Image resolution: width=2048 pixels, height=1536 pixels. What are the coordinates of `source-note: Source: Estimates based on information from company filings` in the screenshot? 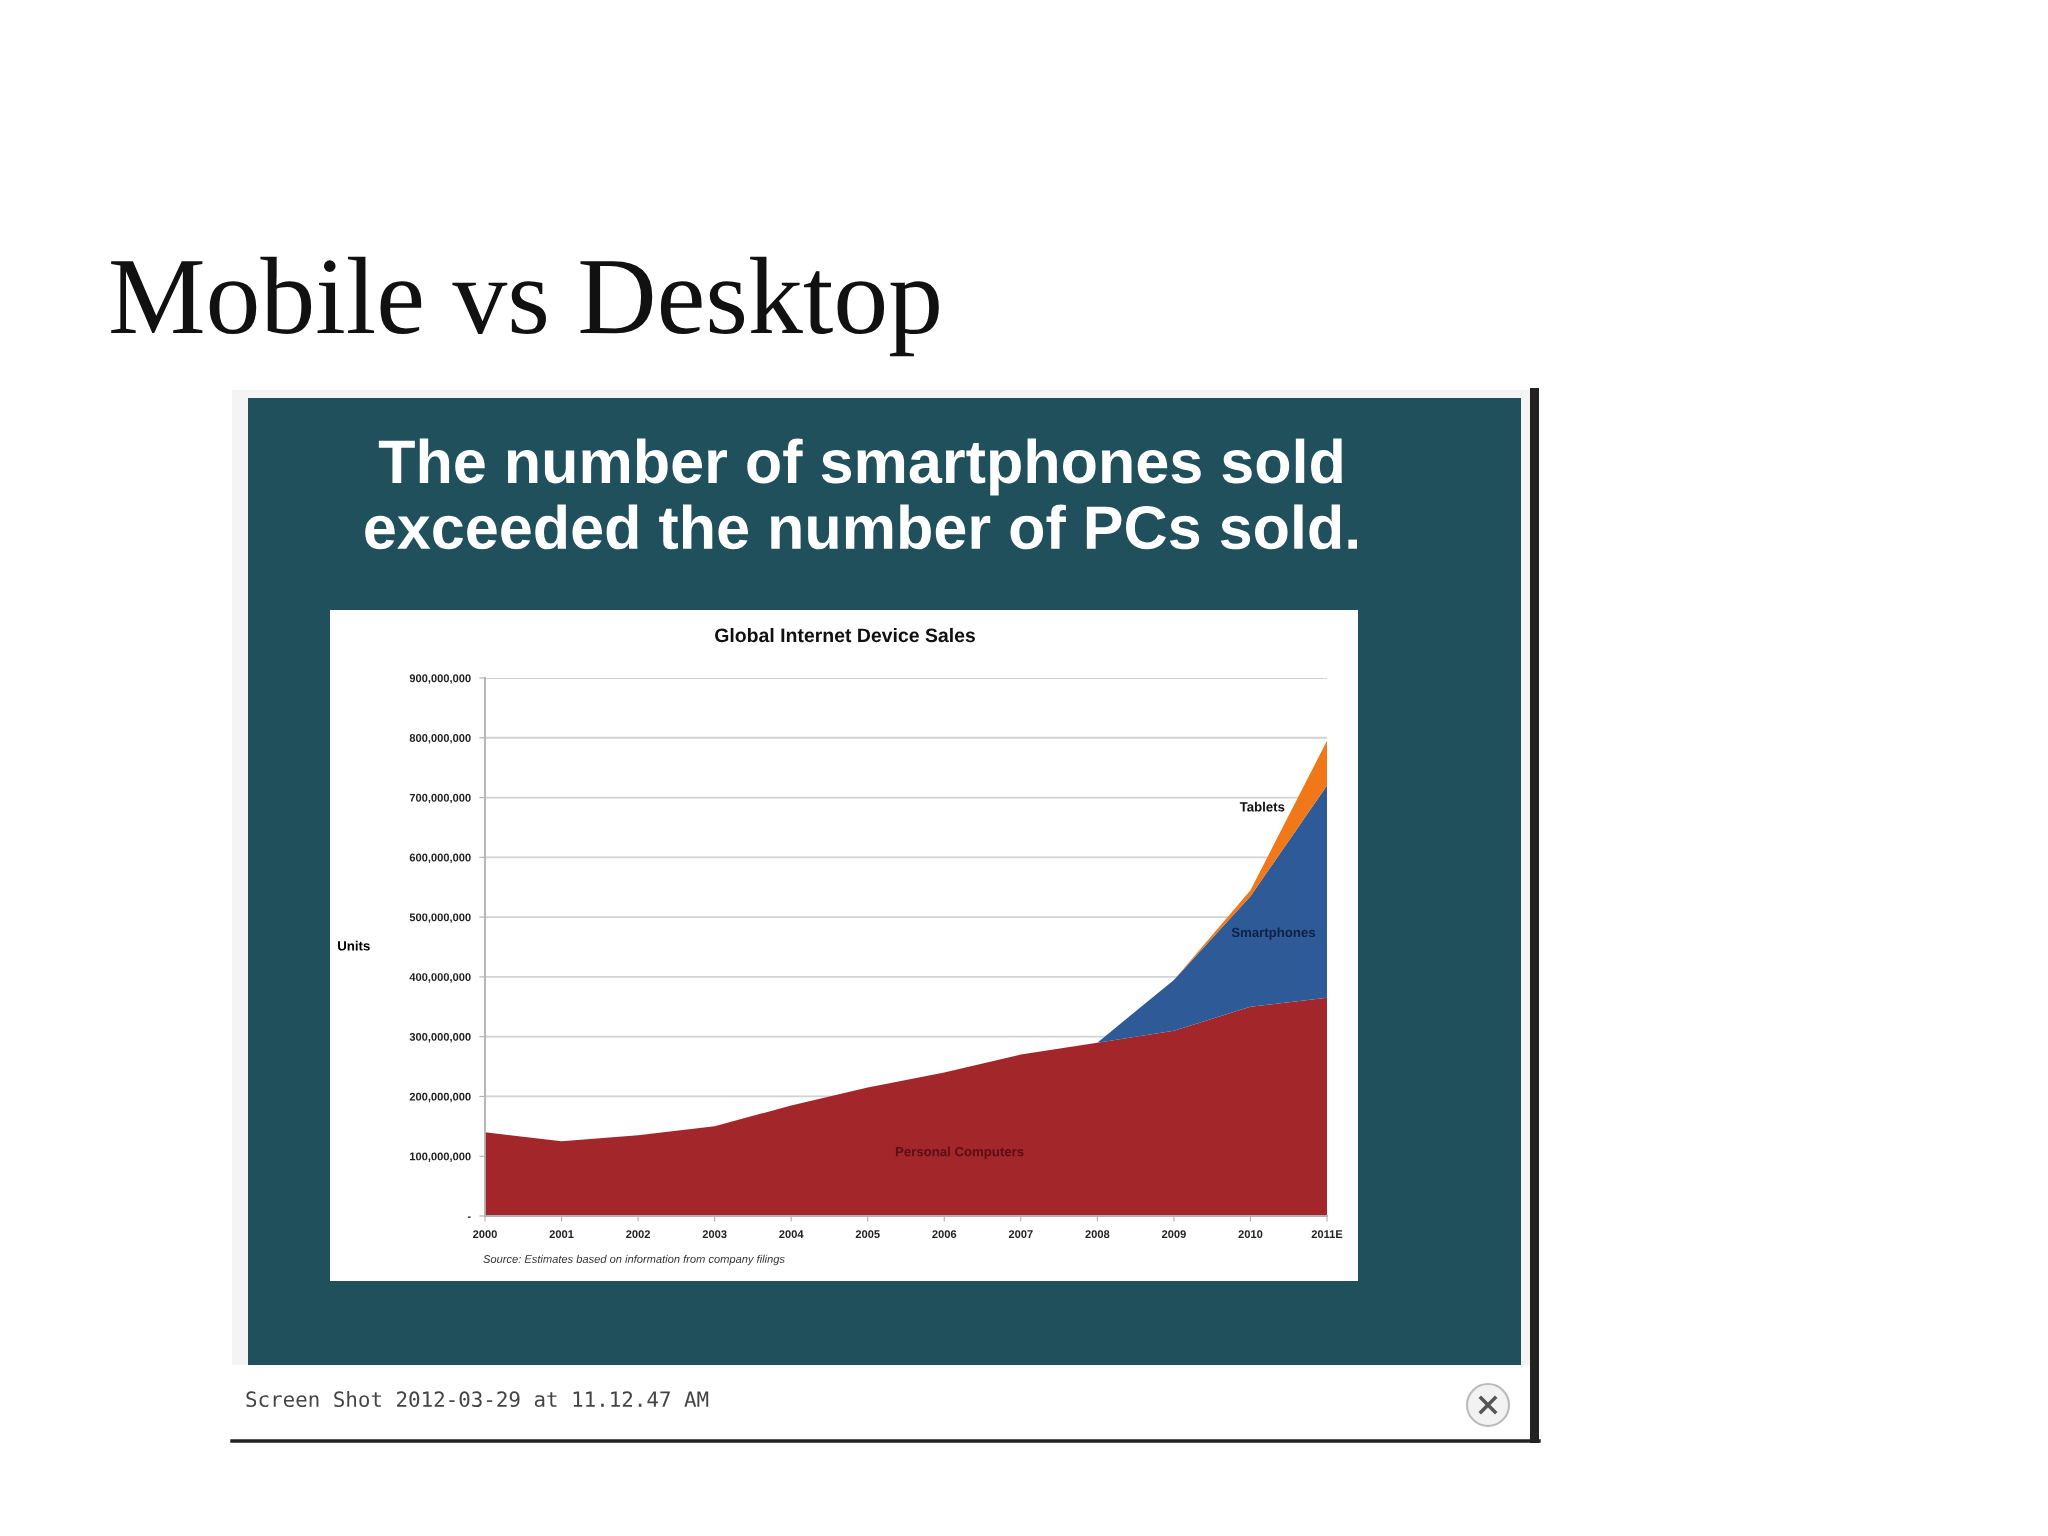 It's located at (634, 1260).